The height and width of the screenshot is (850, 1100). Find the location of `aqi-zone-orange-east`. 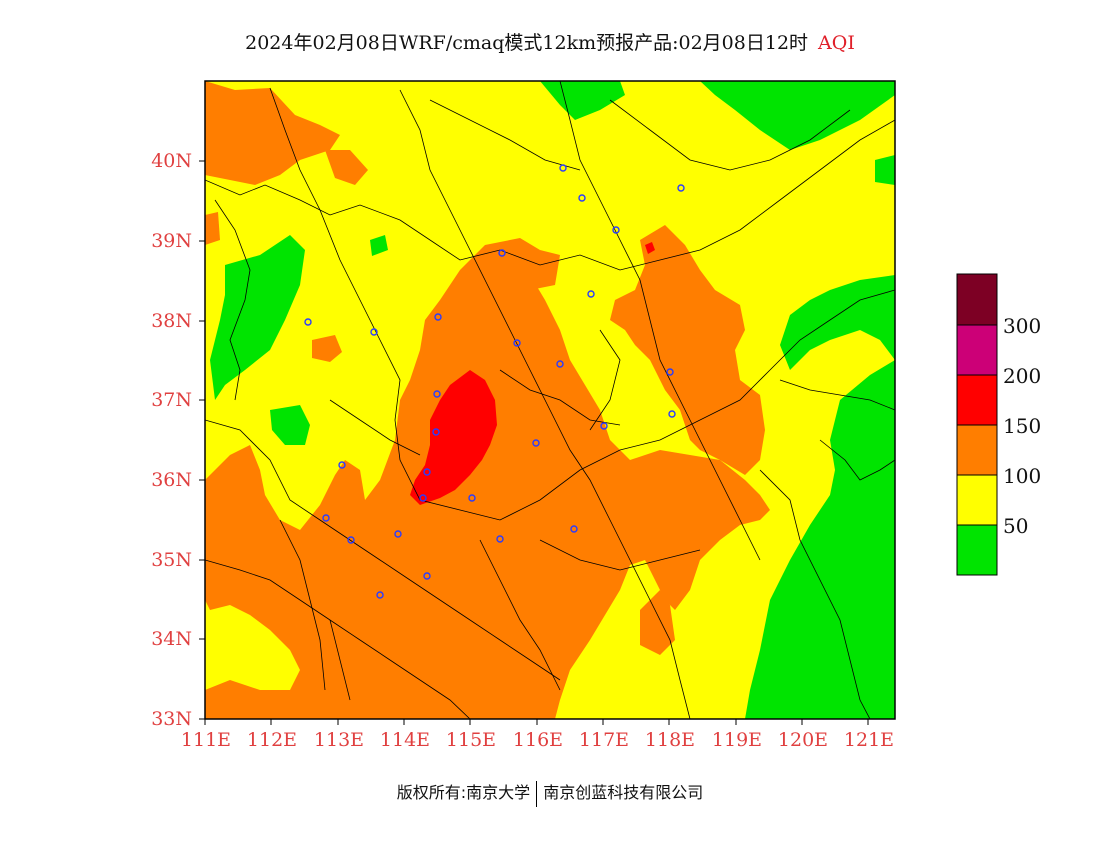

aqi-zone-orange-east is located at coordinates (687, 350).